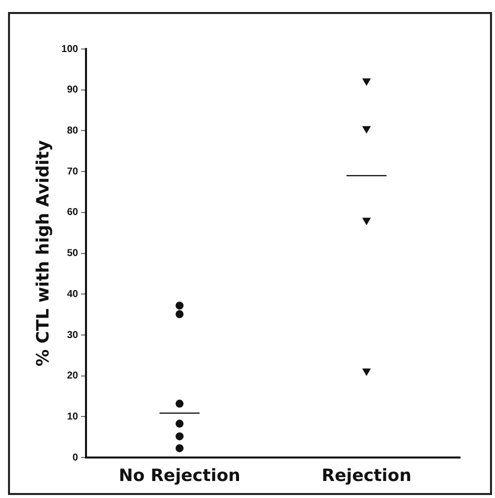 This screenshot has height=498, width=495. Describe the element at coordinates (44, 253) in the screenshot. I see `y-axis-title: % CTL with high Avidity` at that location.